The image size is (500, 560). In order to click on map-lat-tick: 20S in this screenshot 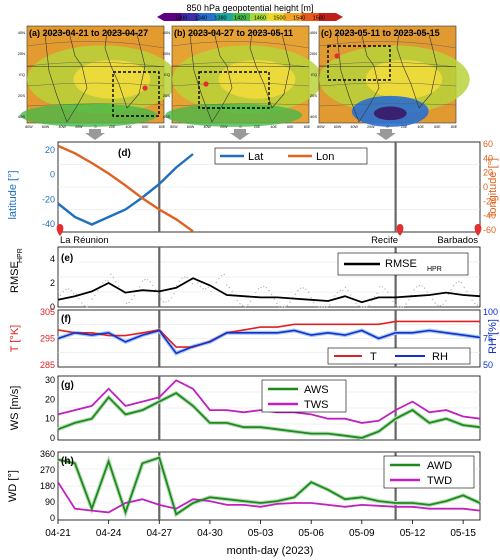, I will do `click(313, 95)`.